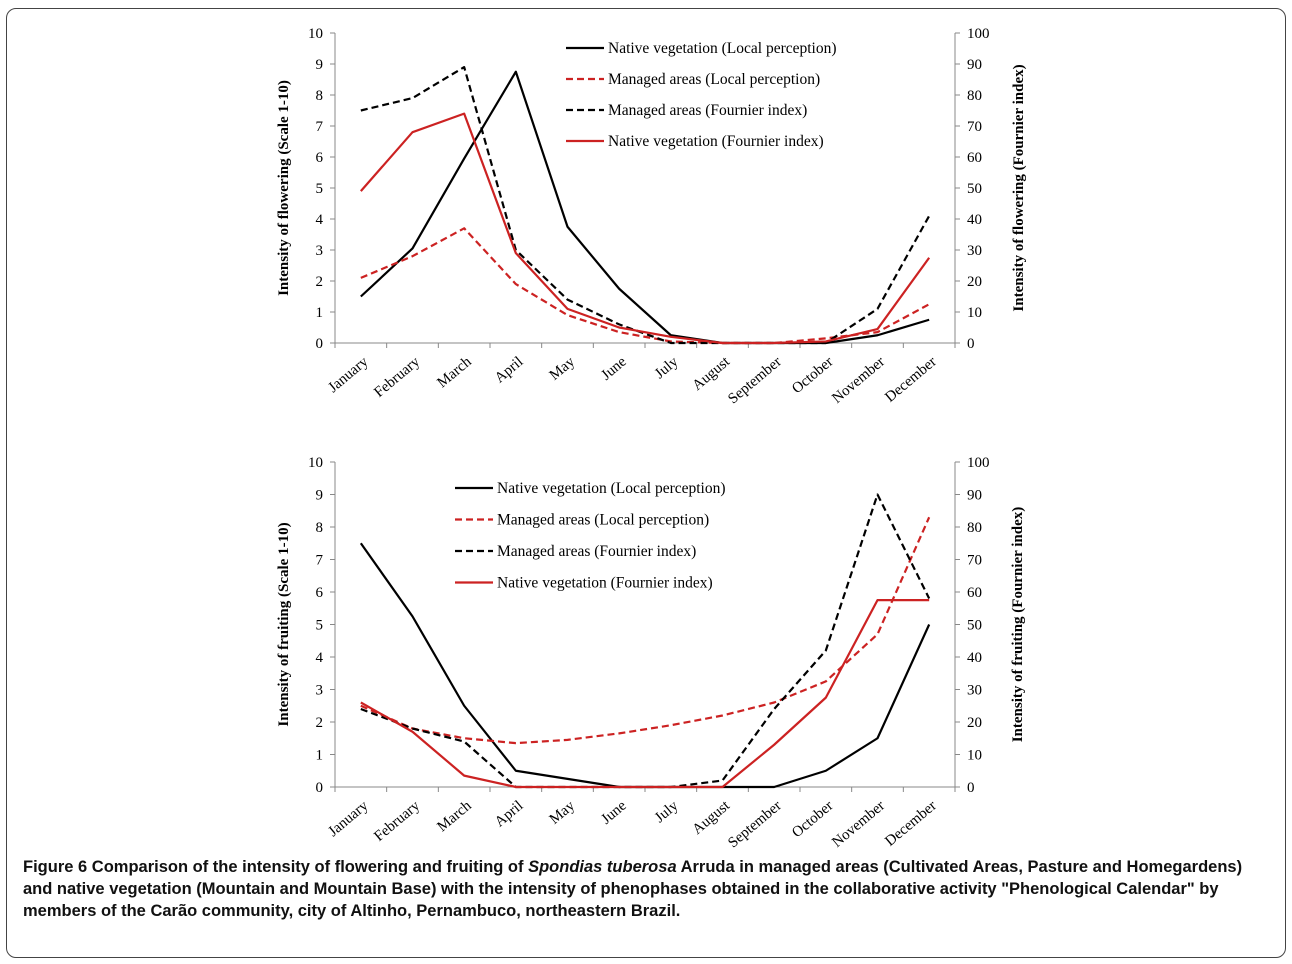  Describe the element at coordinates (284, 188) in the screenshot. I see `y-axis-title: Intensity of flowering (Scale 1-10)` at that location.